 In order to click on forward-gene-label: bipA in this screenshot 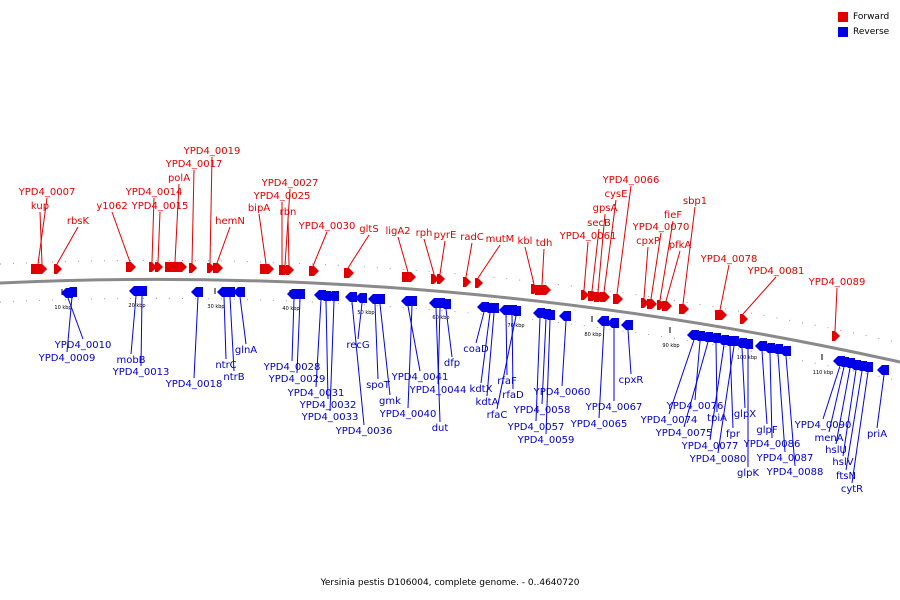, I will do `click(259, 208)`.